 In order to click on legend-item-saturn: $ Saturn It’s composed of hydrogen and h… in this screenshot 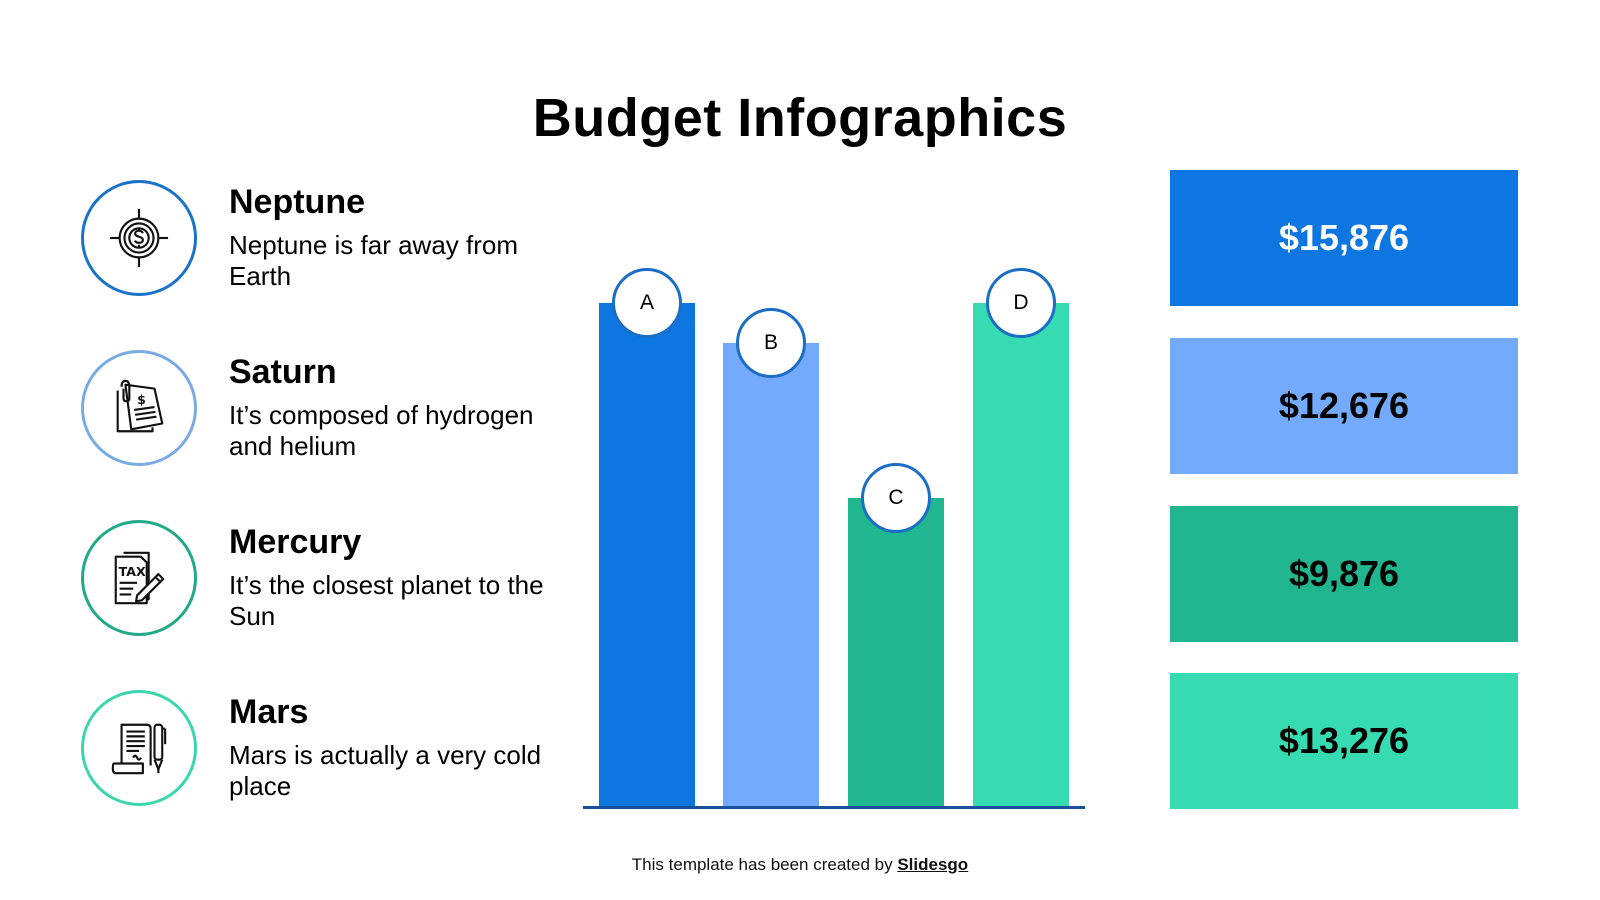, I will do `click(315, 410)`.